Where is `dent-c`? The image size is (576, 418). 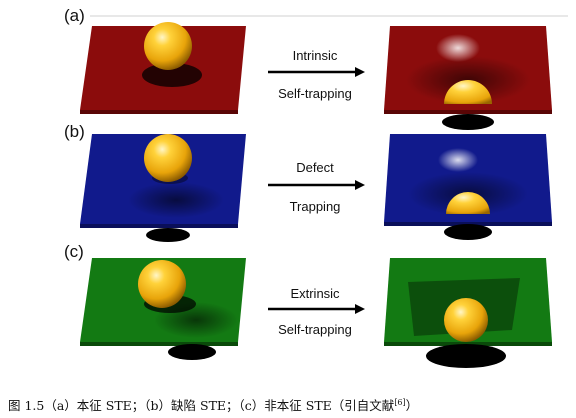 dent-c is located at coordinates (466, 356).